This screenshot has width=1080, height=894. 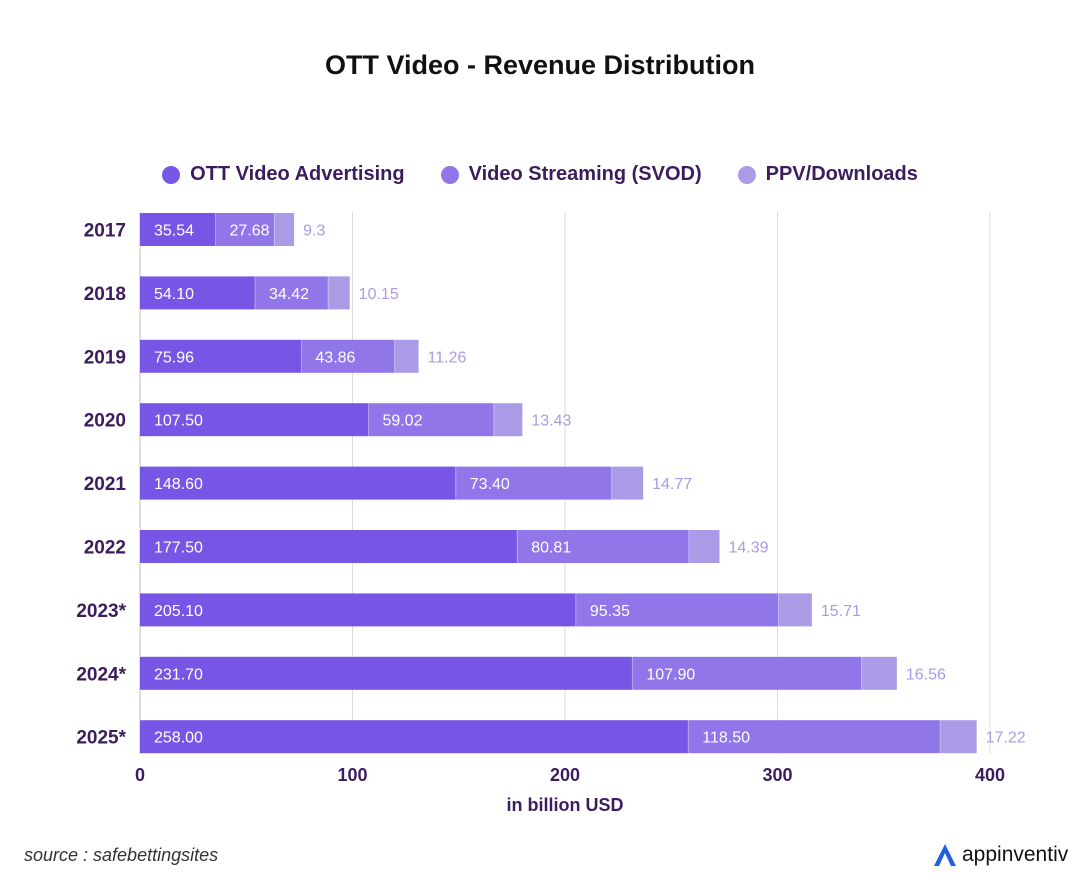 What do you see at coordinates (140, 775) in the screenshot?
I see `x-tick-label: 0` at bounding box center [140, 775].